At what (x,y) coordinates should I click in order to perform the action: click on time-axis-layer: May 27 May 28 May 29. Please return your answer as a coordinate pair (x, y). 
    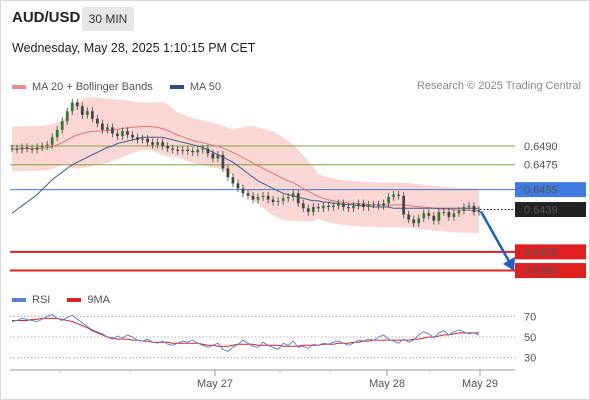
    Looking at the image, I should click on (262, 379).